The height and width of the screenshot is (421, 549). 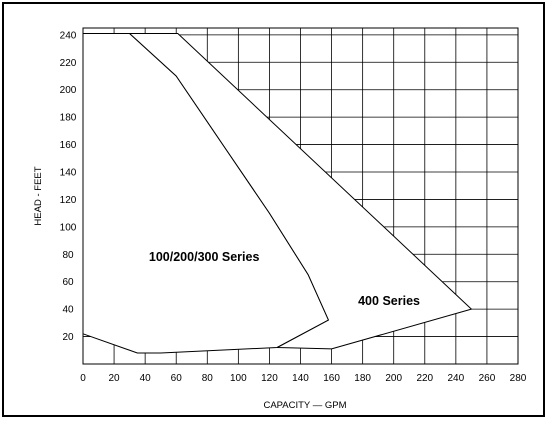 What do you see at coordinates (68, 35) in the screenshot?
I see `y-tick-label: 240` at bounding box center [68, 35].